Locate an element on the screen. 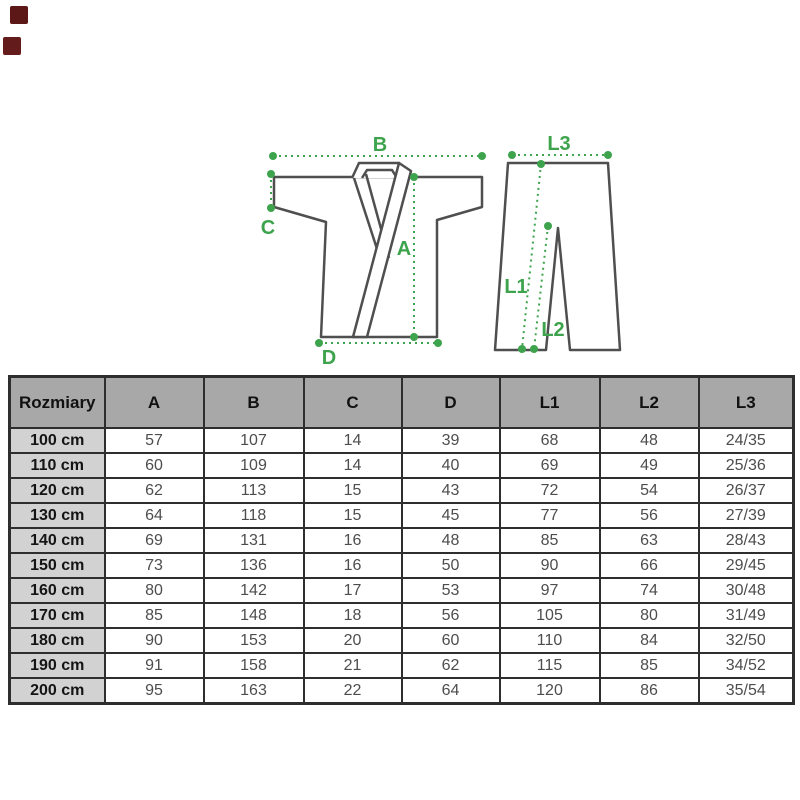 This screenshot has width=800, height=800. table-row: 120 cm 62 113 15 43 72 54 26/37 is located at coordinates (401, 490).